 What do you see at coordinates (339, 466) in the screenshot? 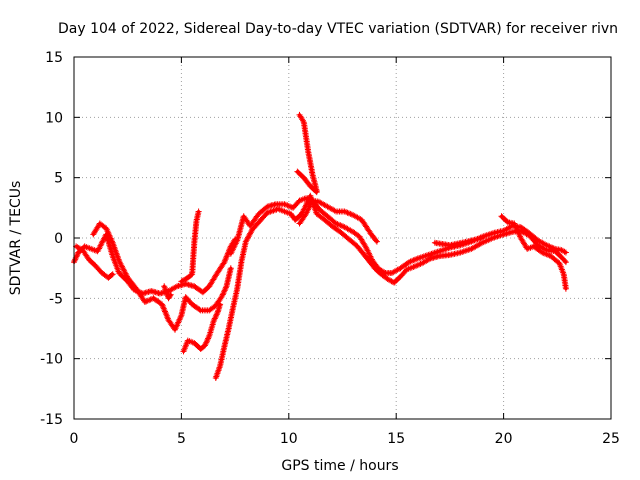
I see `x-axis-label: GPS time / hours` at bounding box center [339, 466].